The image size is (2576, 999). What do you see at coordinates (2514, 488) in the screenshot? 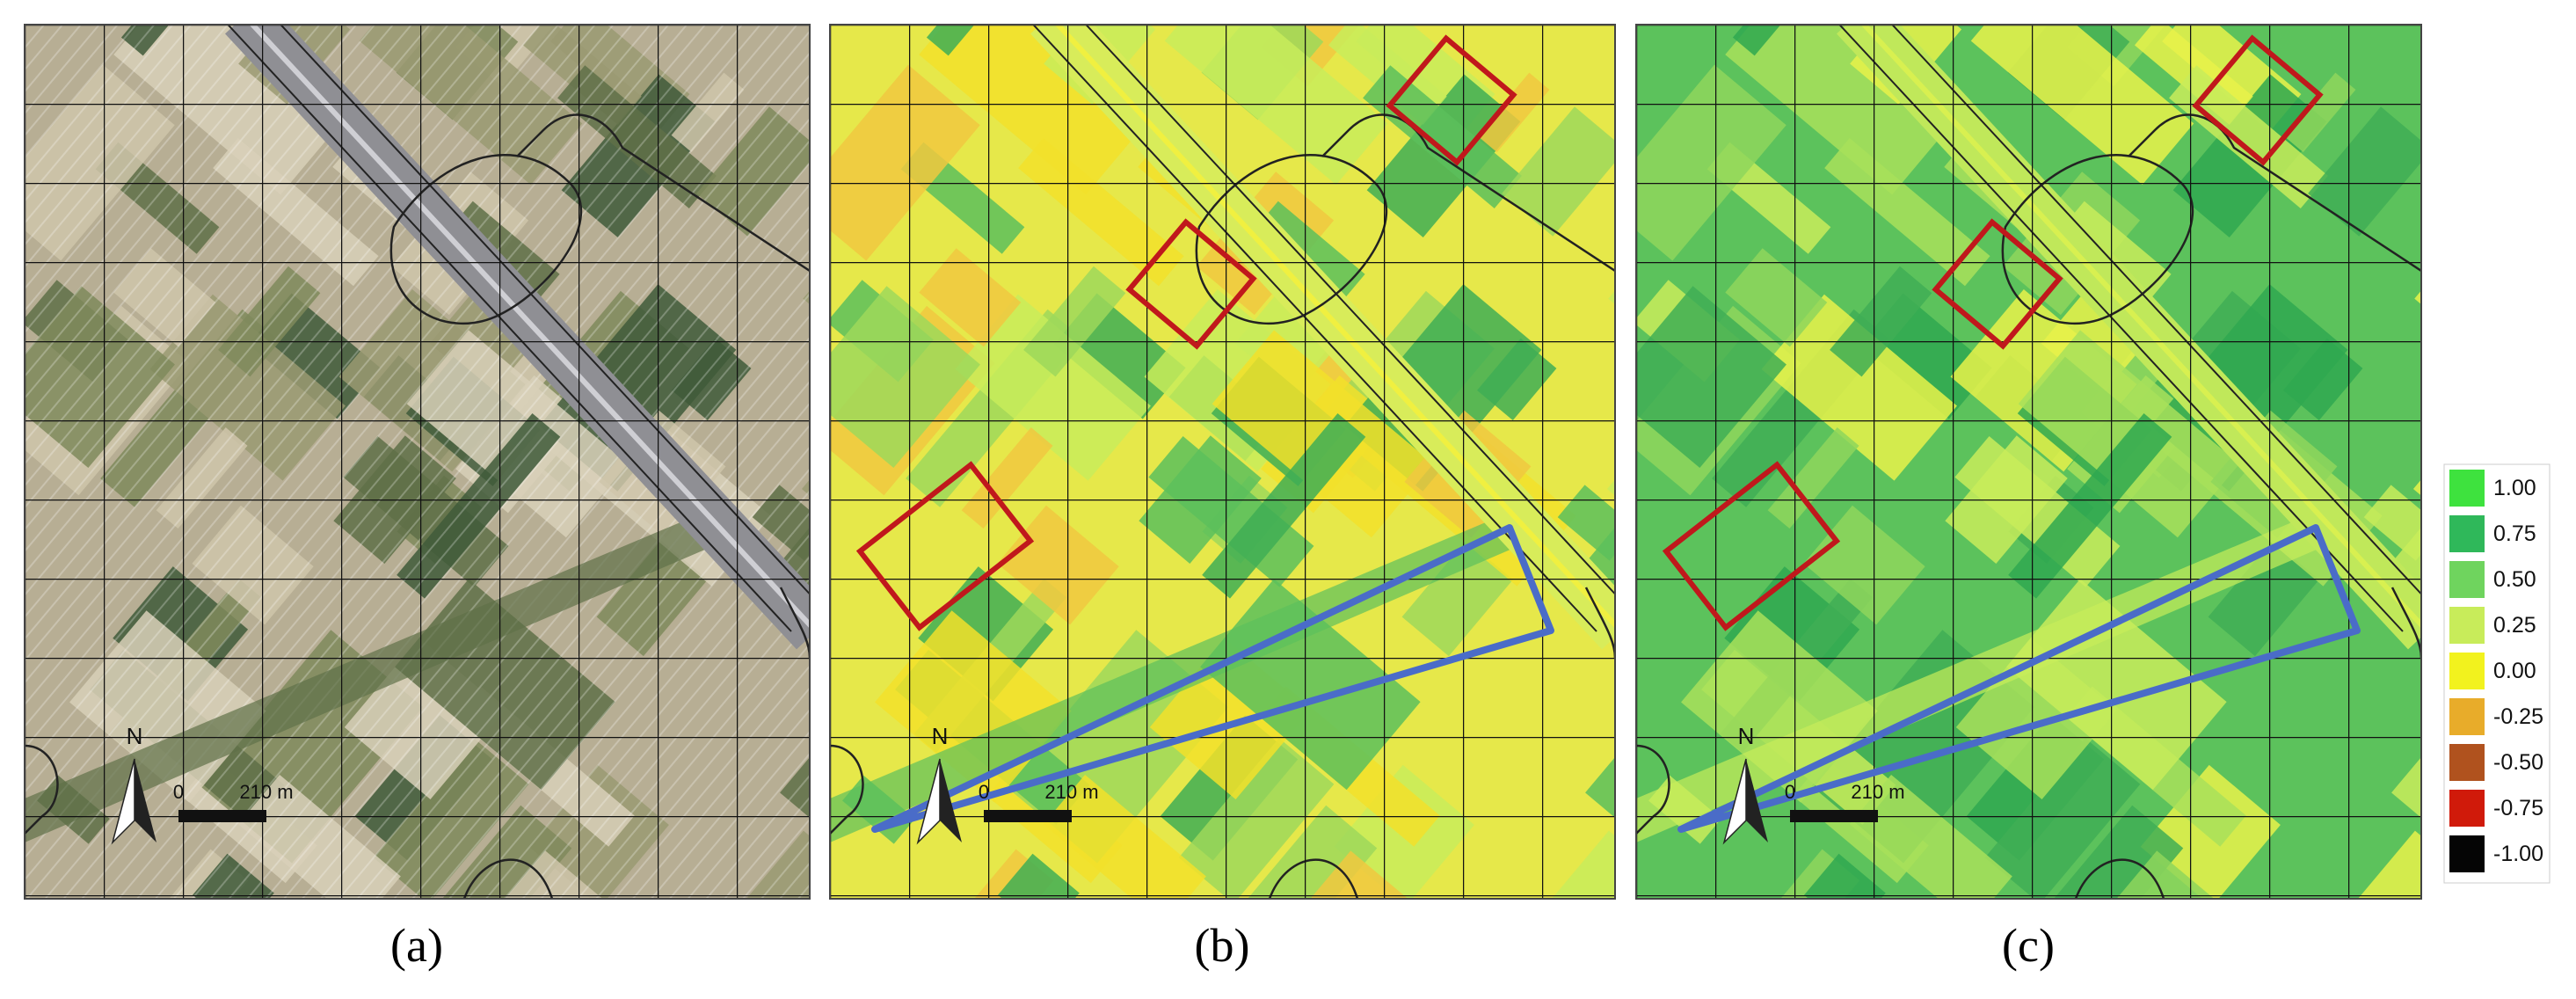
I see `legend-label: 1.00` at bounding box center [2514, 488].